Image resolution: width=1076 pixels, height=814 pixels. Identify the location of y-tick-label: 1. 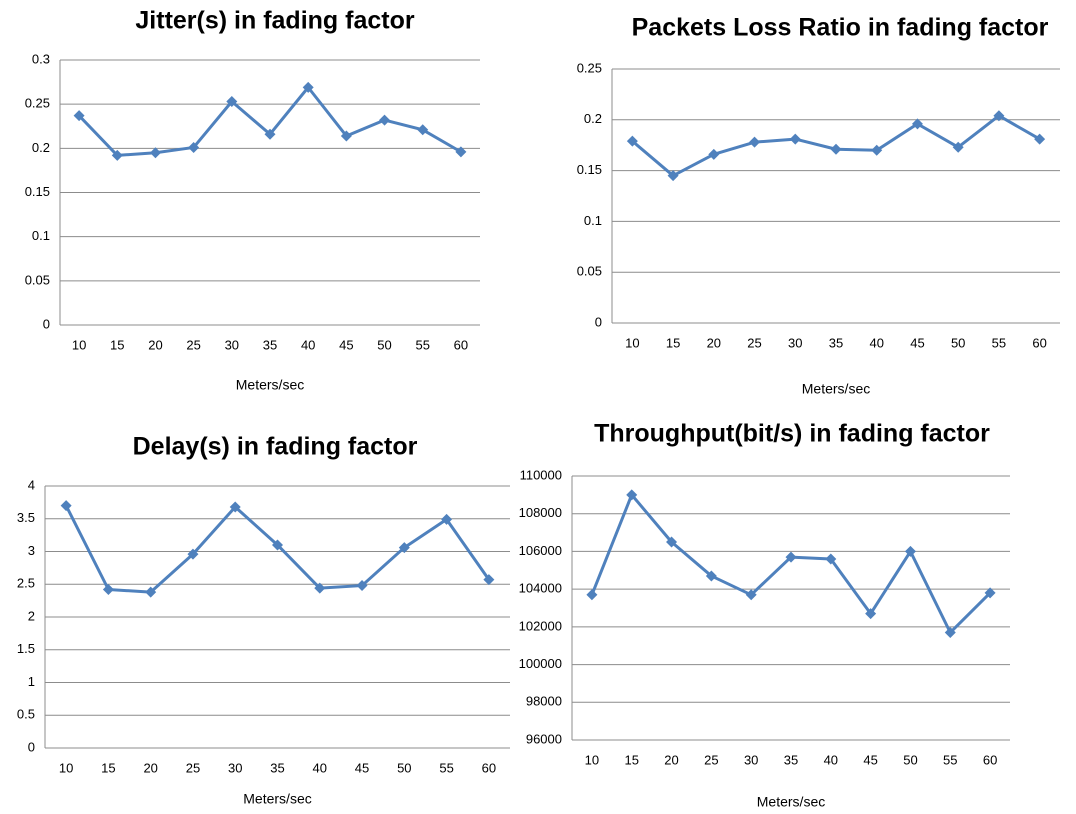
(31, 681).